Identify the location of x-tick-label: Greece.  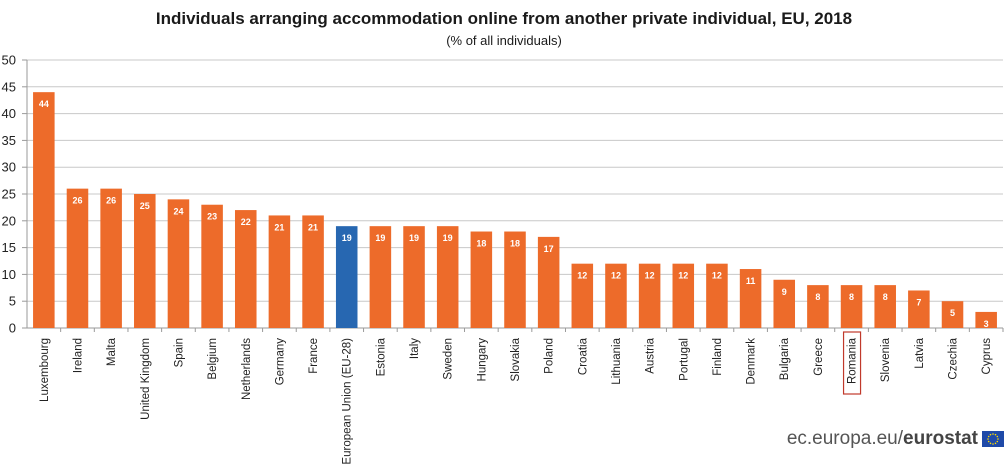
(819, 357).